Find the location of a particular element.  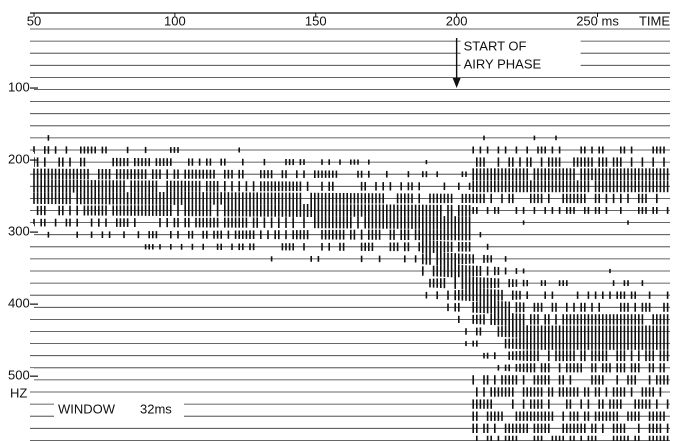

annotation-text: START OF is located at coordinates (495, 45).